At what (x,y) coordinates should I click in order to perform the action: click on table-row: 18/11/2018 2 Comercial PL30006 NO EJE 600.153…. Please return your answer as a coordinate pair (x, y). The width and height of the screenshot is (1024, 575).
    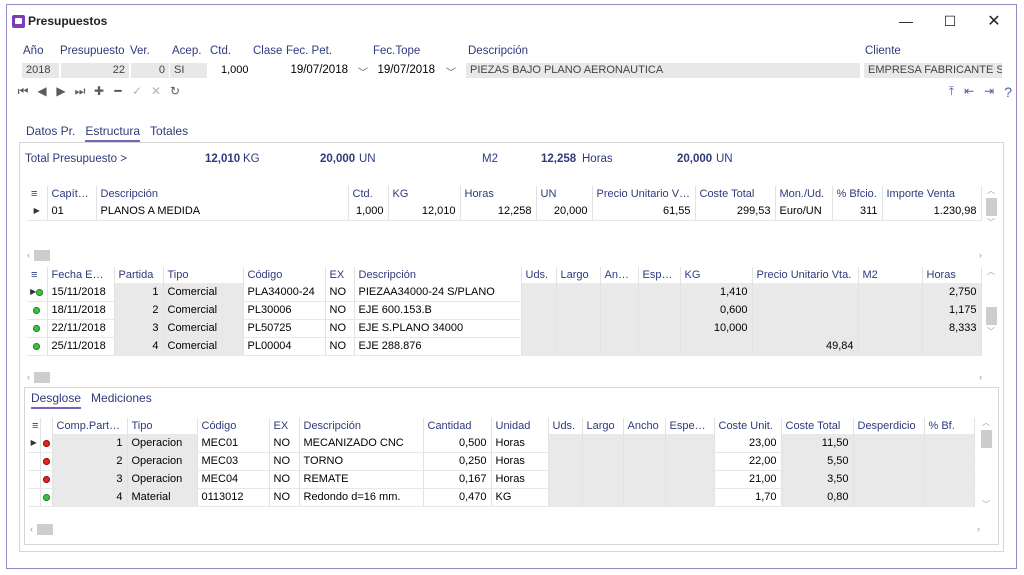
    Looking at the image, I should click on (504, 310).